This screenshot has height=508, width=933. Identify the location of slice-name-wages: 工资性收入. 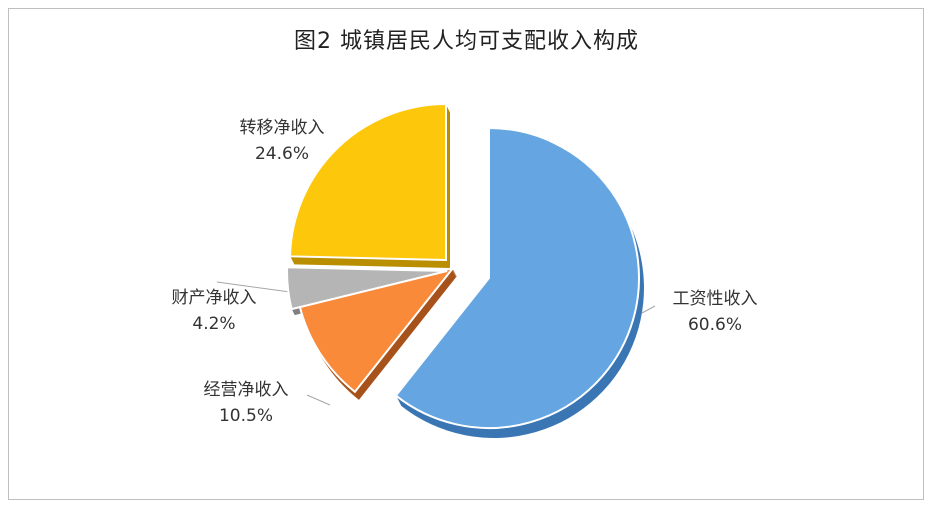
(715, 299).